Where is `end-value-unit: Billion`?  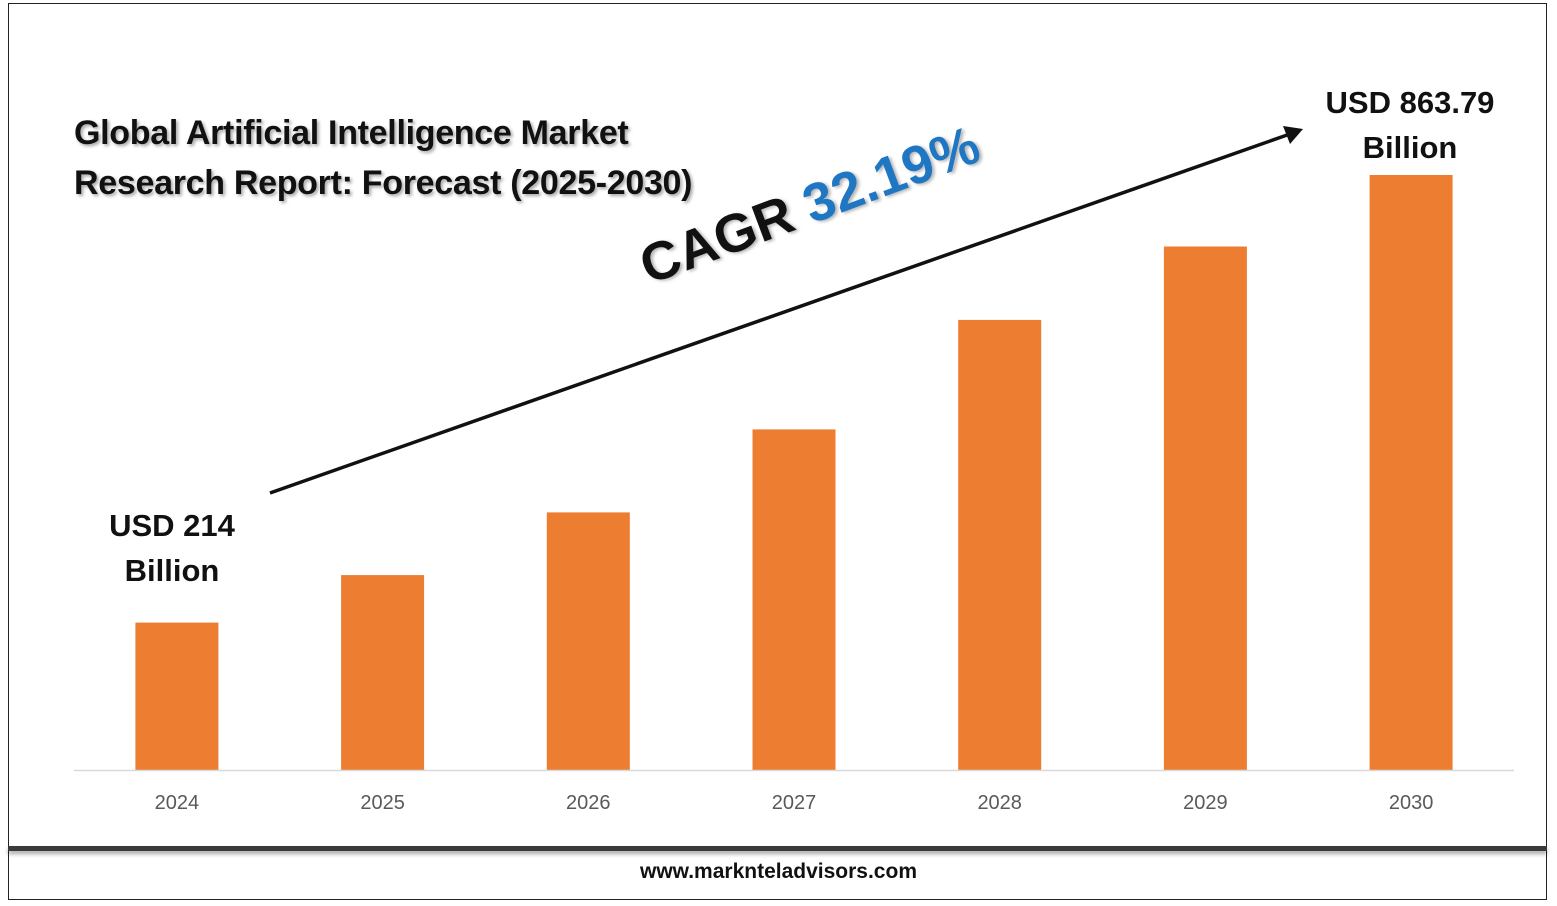
end-value-unit: Billion is located at coordinates (1410, 147).